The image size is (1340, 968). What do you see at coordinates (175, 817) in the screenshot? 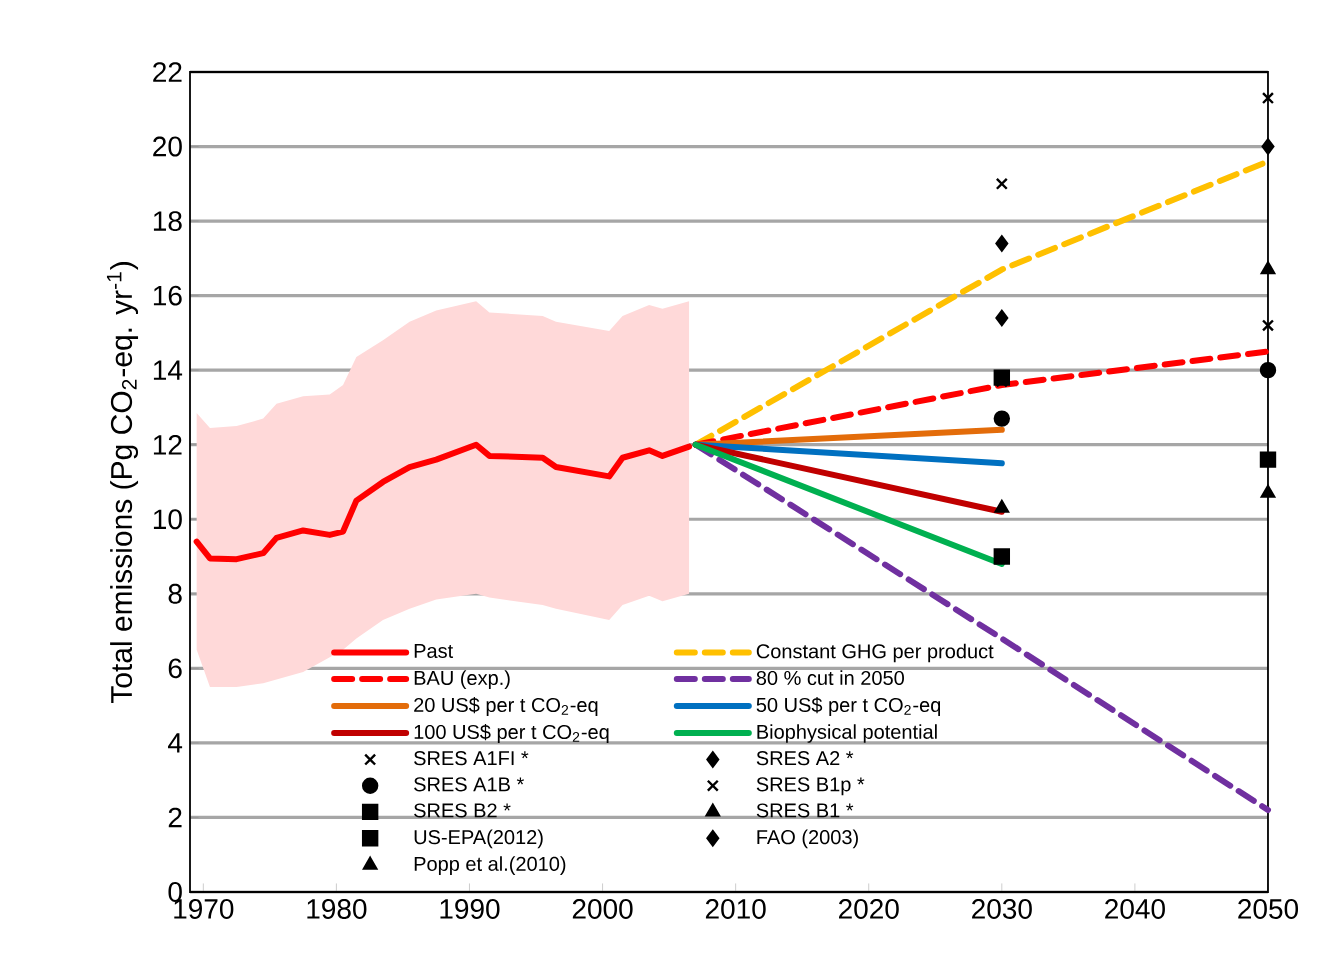
I see `y-tick-label: 2` at bounding box center [175, 817].